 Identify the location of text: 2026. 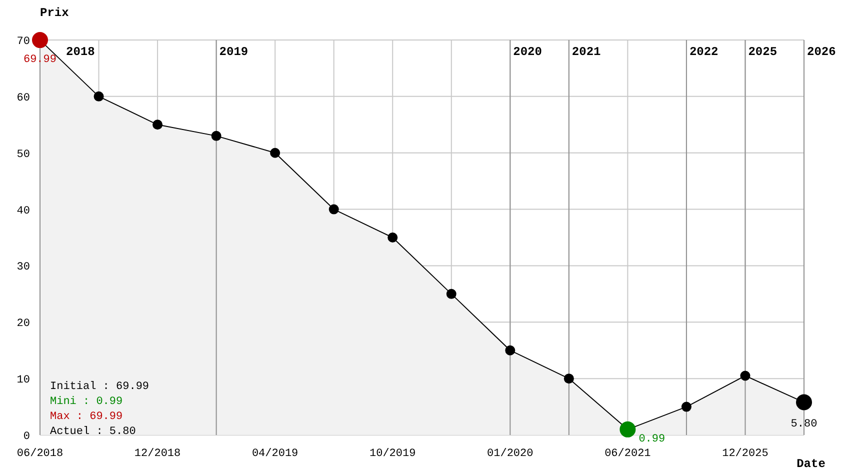
(821, 52).